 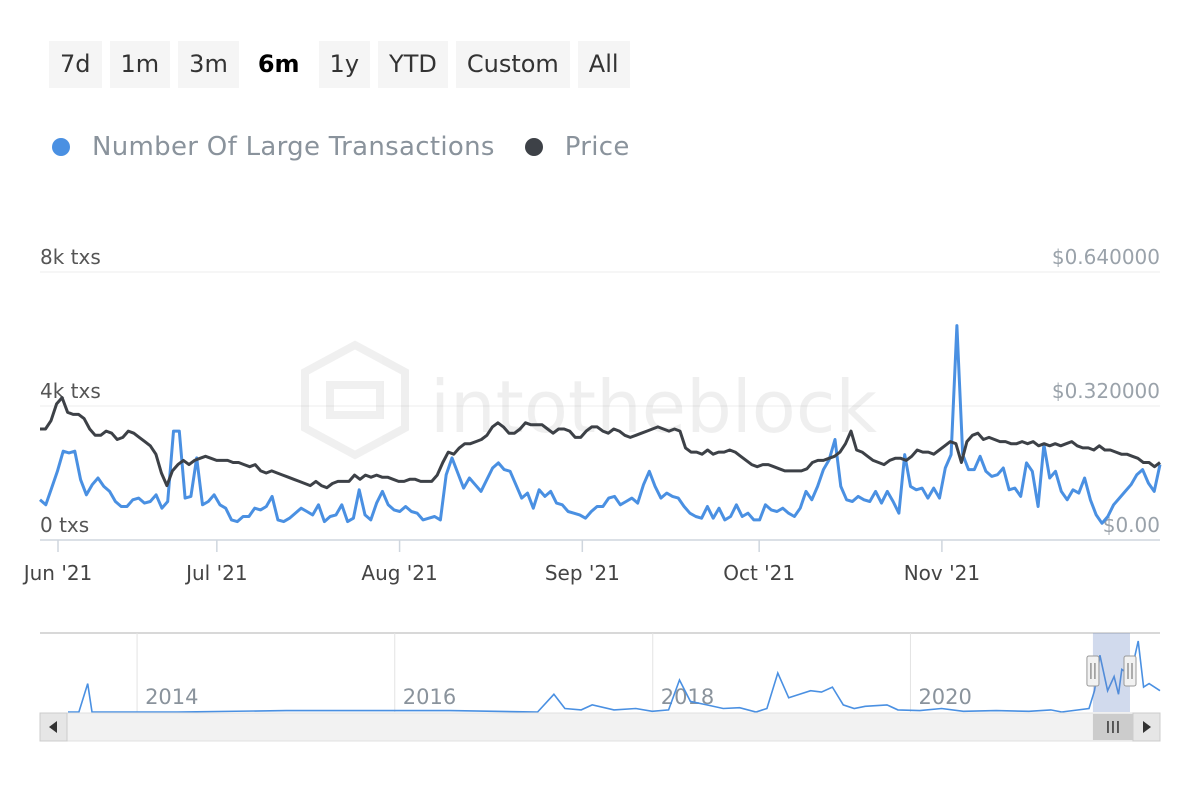 I want to click on arrow-right-icon, so click(x=1147, y=727).